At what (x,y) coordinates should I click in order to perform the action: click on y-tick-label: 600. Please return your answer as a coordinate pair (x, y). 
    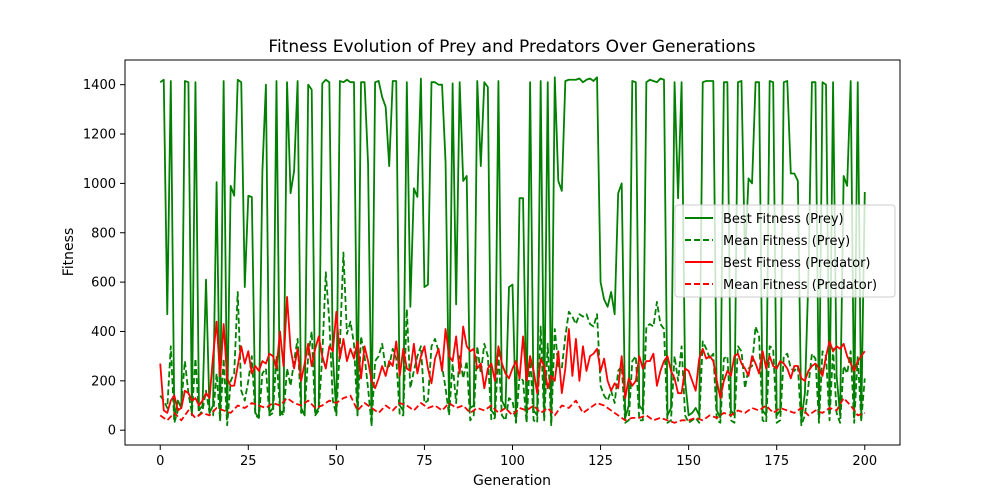
    Looking at the image, I should click on (103, 283).